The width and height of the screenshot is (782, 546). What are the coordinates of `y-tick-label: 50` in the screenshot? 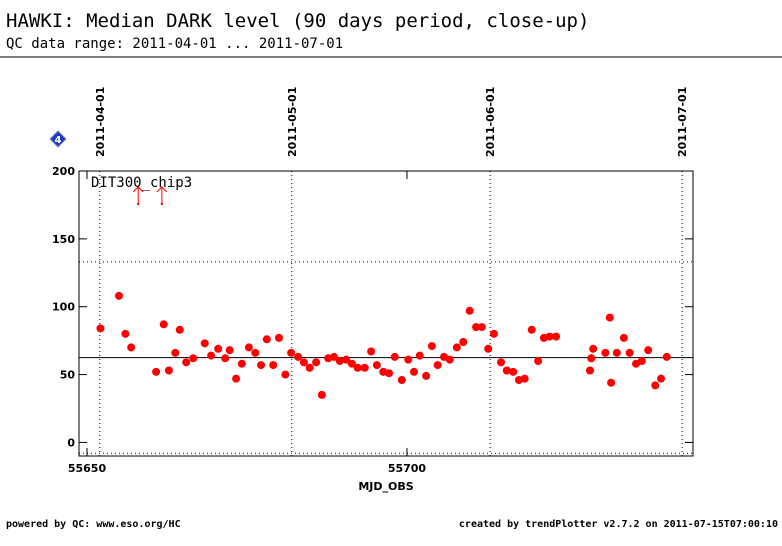 It's located at (68, 375).